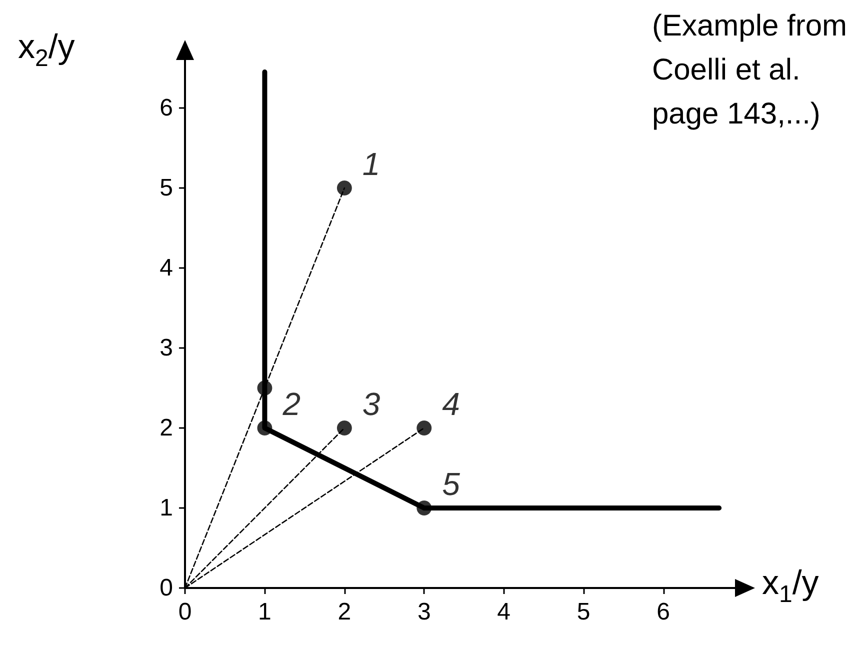 The width and height of the screenshot is (859, 664). Describe the element at coordinates (583, 612) in the screenshot. I see `x-tick-label: 5` at that location.